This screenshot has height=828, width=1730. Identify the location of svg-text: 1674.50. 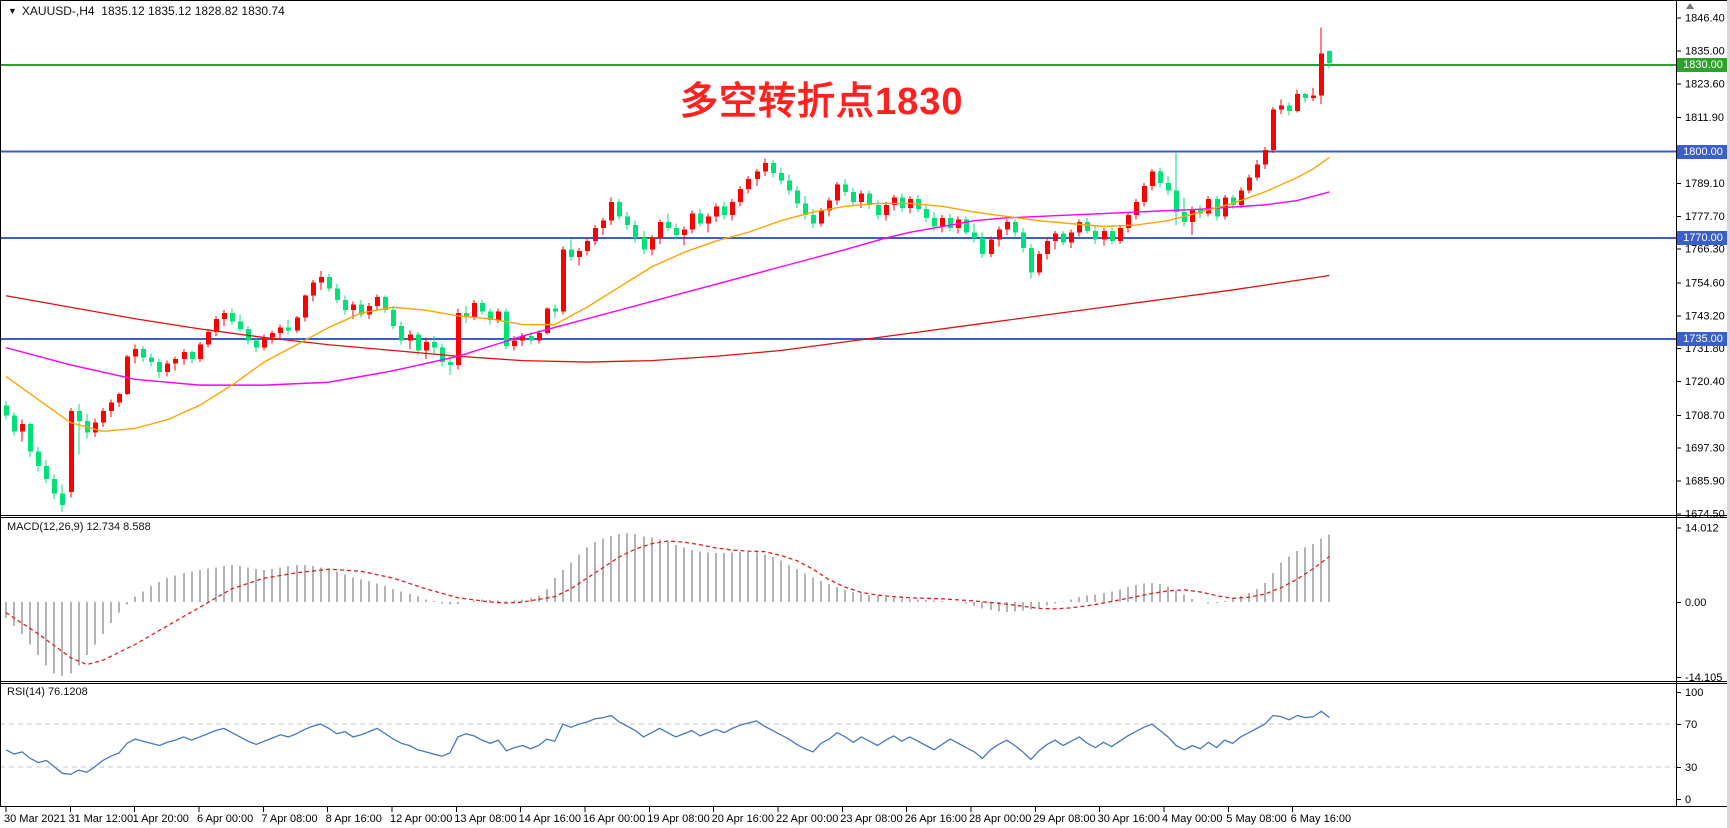
(1705, 514).